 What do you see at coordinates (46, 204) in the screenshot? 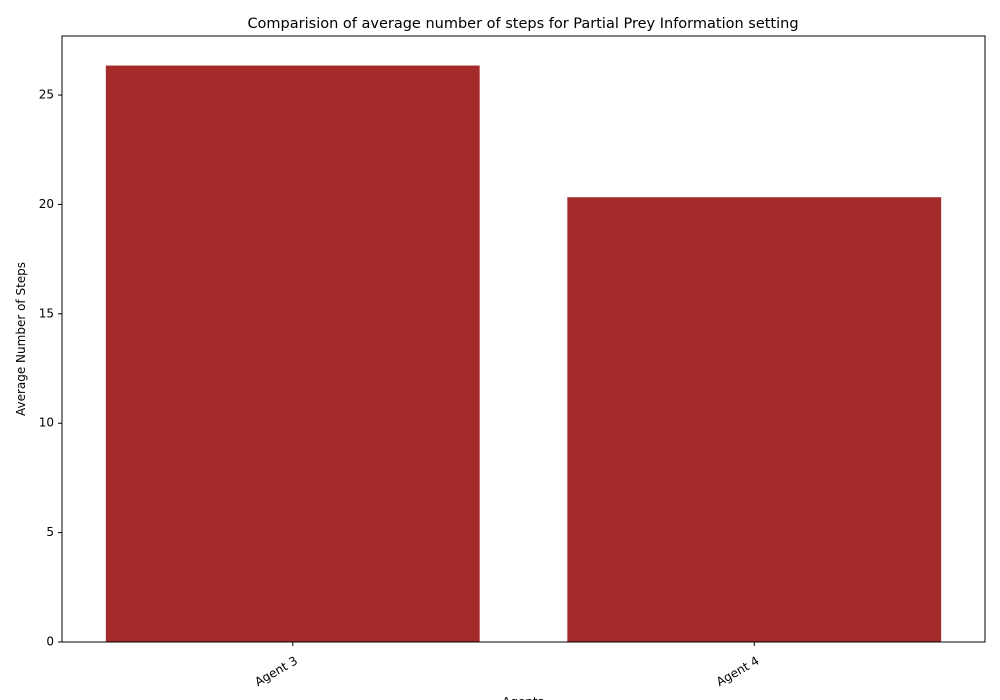
I see `y-tick-label: 20` at bounding box center [46, 204].